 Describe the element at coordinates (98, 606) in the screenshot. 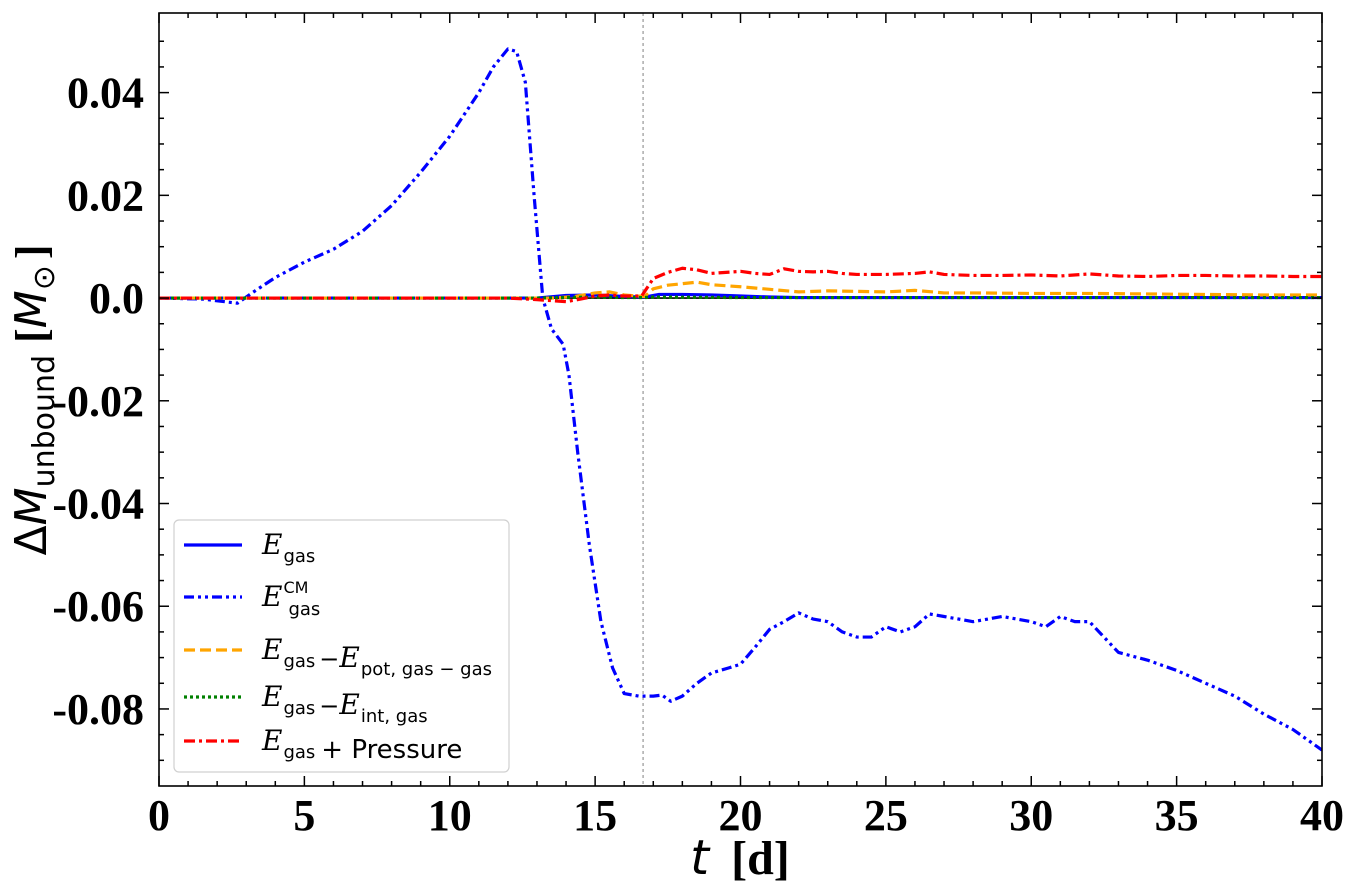

I see `y-tick-label: -0.06` at that location.